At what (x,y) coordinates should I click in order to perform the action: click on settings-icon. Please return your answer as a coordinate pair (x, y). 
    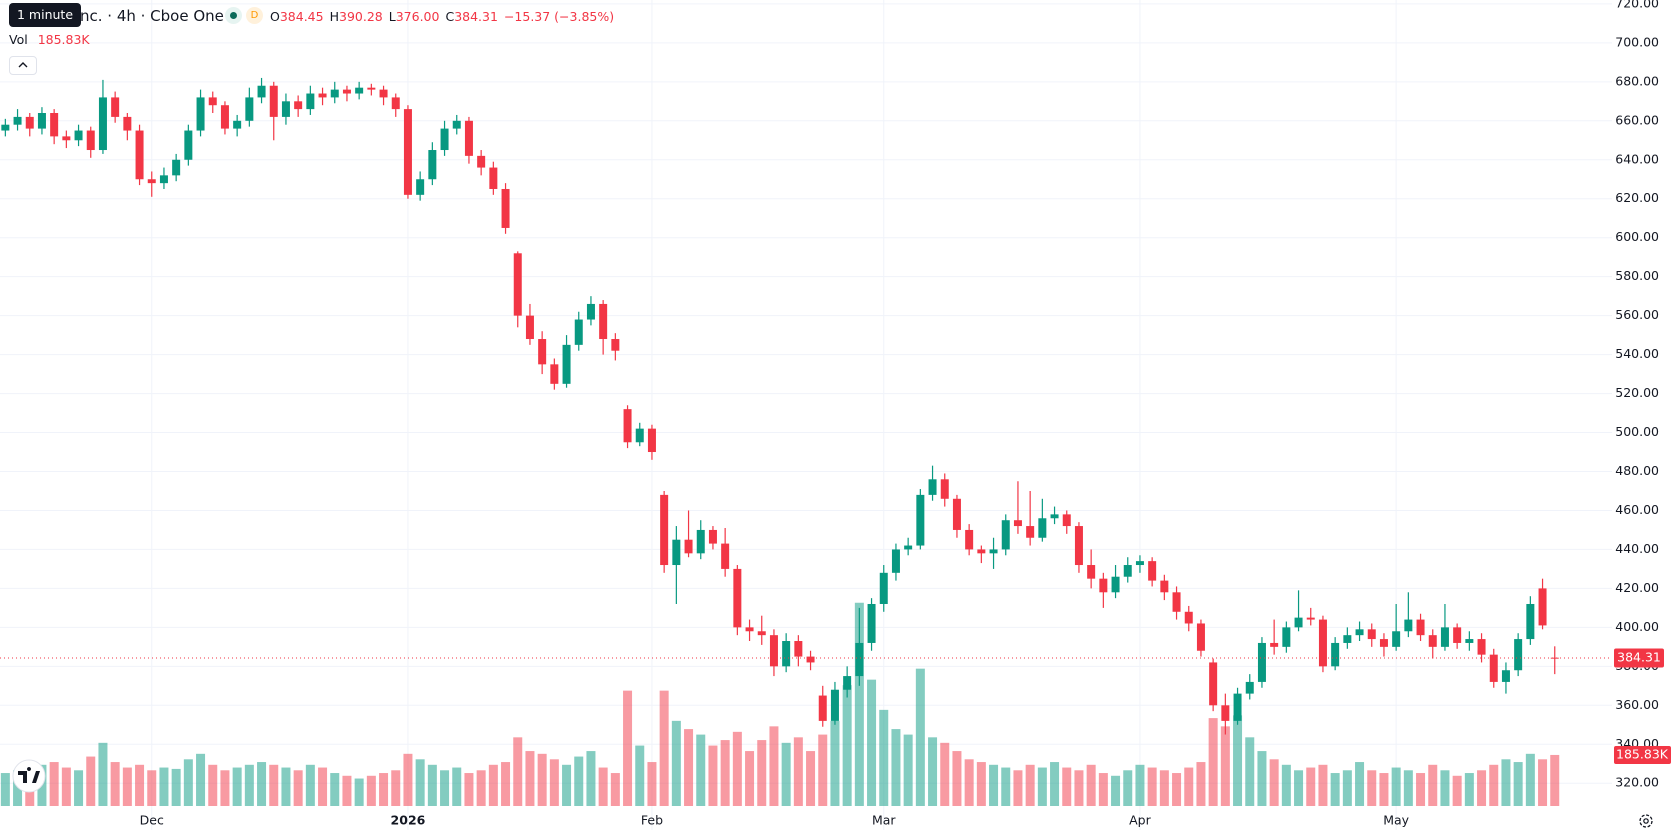
    Looking at the image, I should click on (1646, 821).